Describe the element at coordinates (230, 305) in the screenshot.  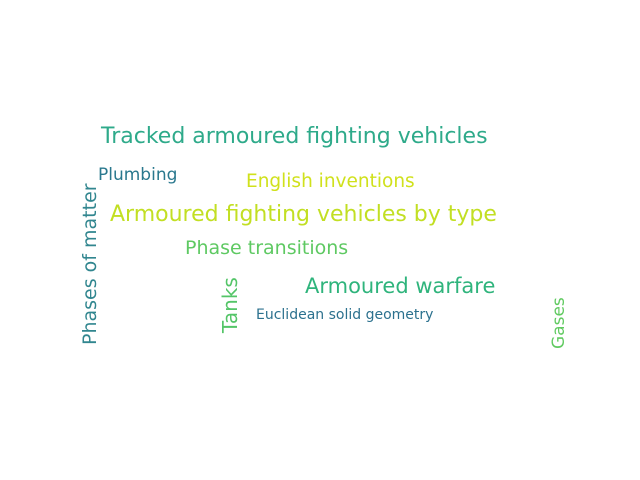
I see `word-tanks: Tanks` at that location.